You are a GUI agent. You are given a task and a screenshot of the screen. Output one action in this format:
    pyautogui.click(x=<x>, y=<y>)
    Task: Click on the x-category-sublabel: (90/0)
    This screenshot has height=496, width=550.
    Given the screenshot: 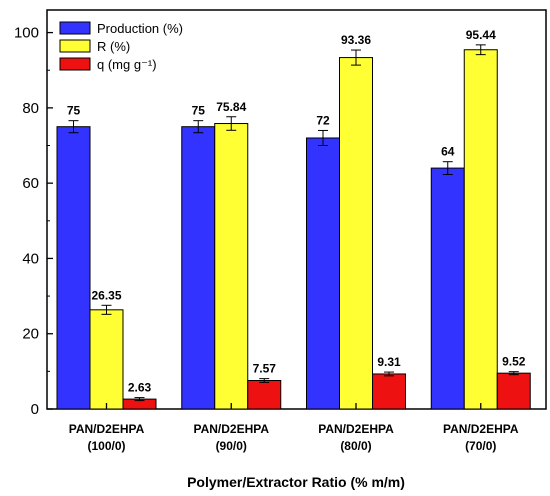 What is the action you would take?
    pyautogui.click(x=231, y=446)
    